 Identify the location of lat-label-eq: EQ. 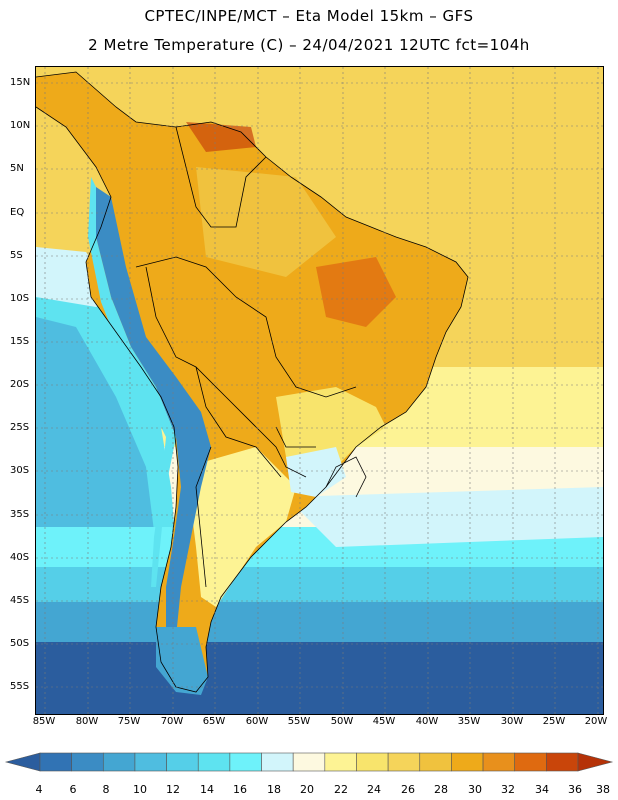
(17, 212).